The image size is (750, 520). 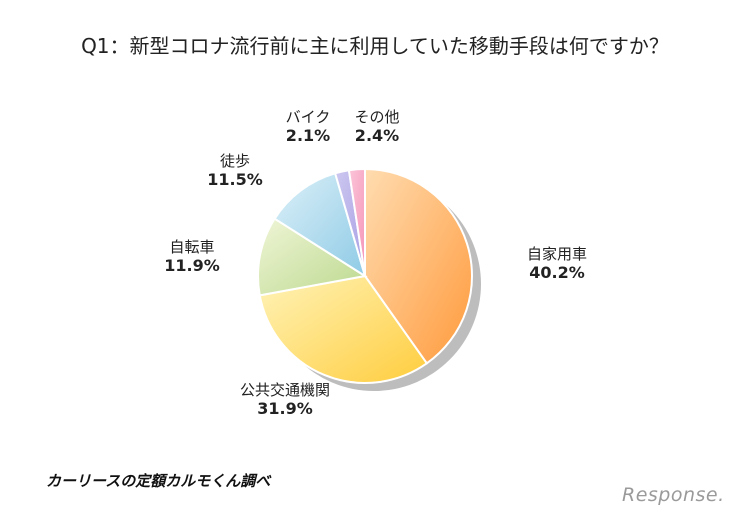 I want to click on slice-percent-motorbike: 2.1%, so click(x=308, y=135).